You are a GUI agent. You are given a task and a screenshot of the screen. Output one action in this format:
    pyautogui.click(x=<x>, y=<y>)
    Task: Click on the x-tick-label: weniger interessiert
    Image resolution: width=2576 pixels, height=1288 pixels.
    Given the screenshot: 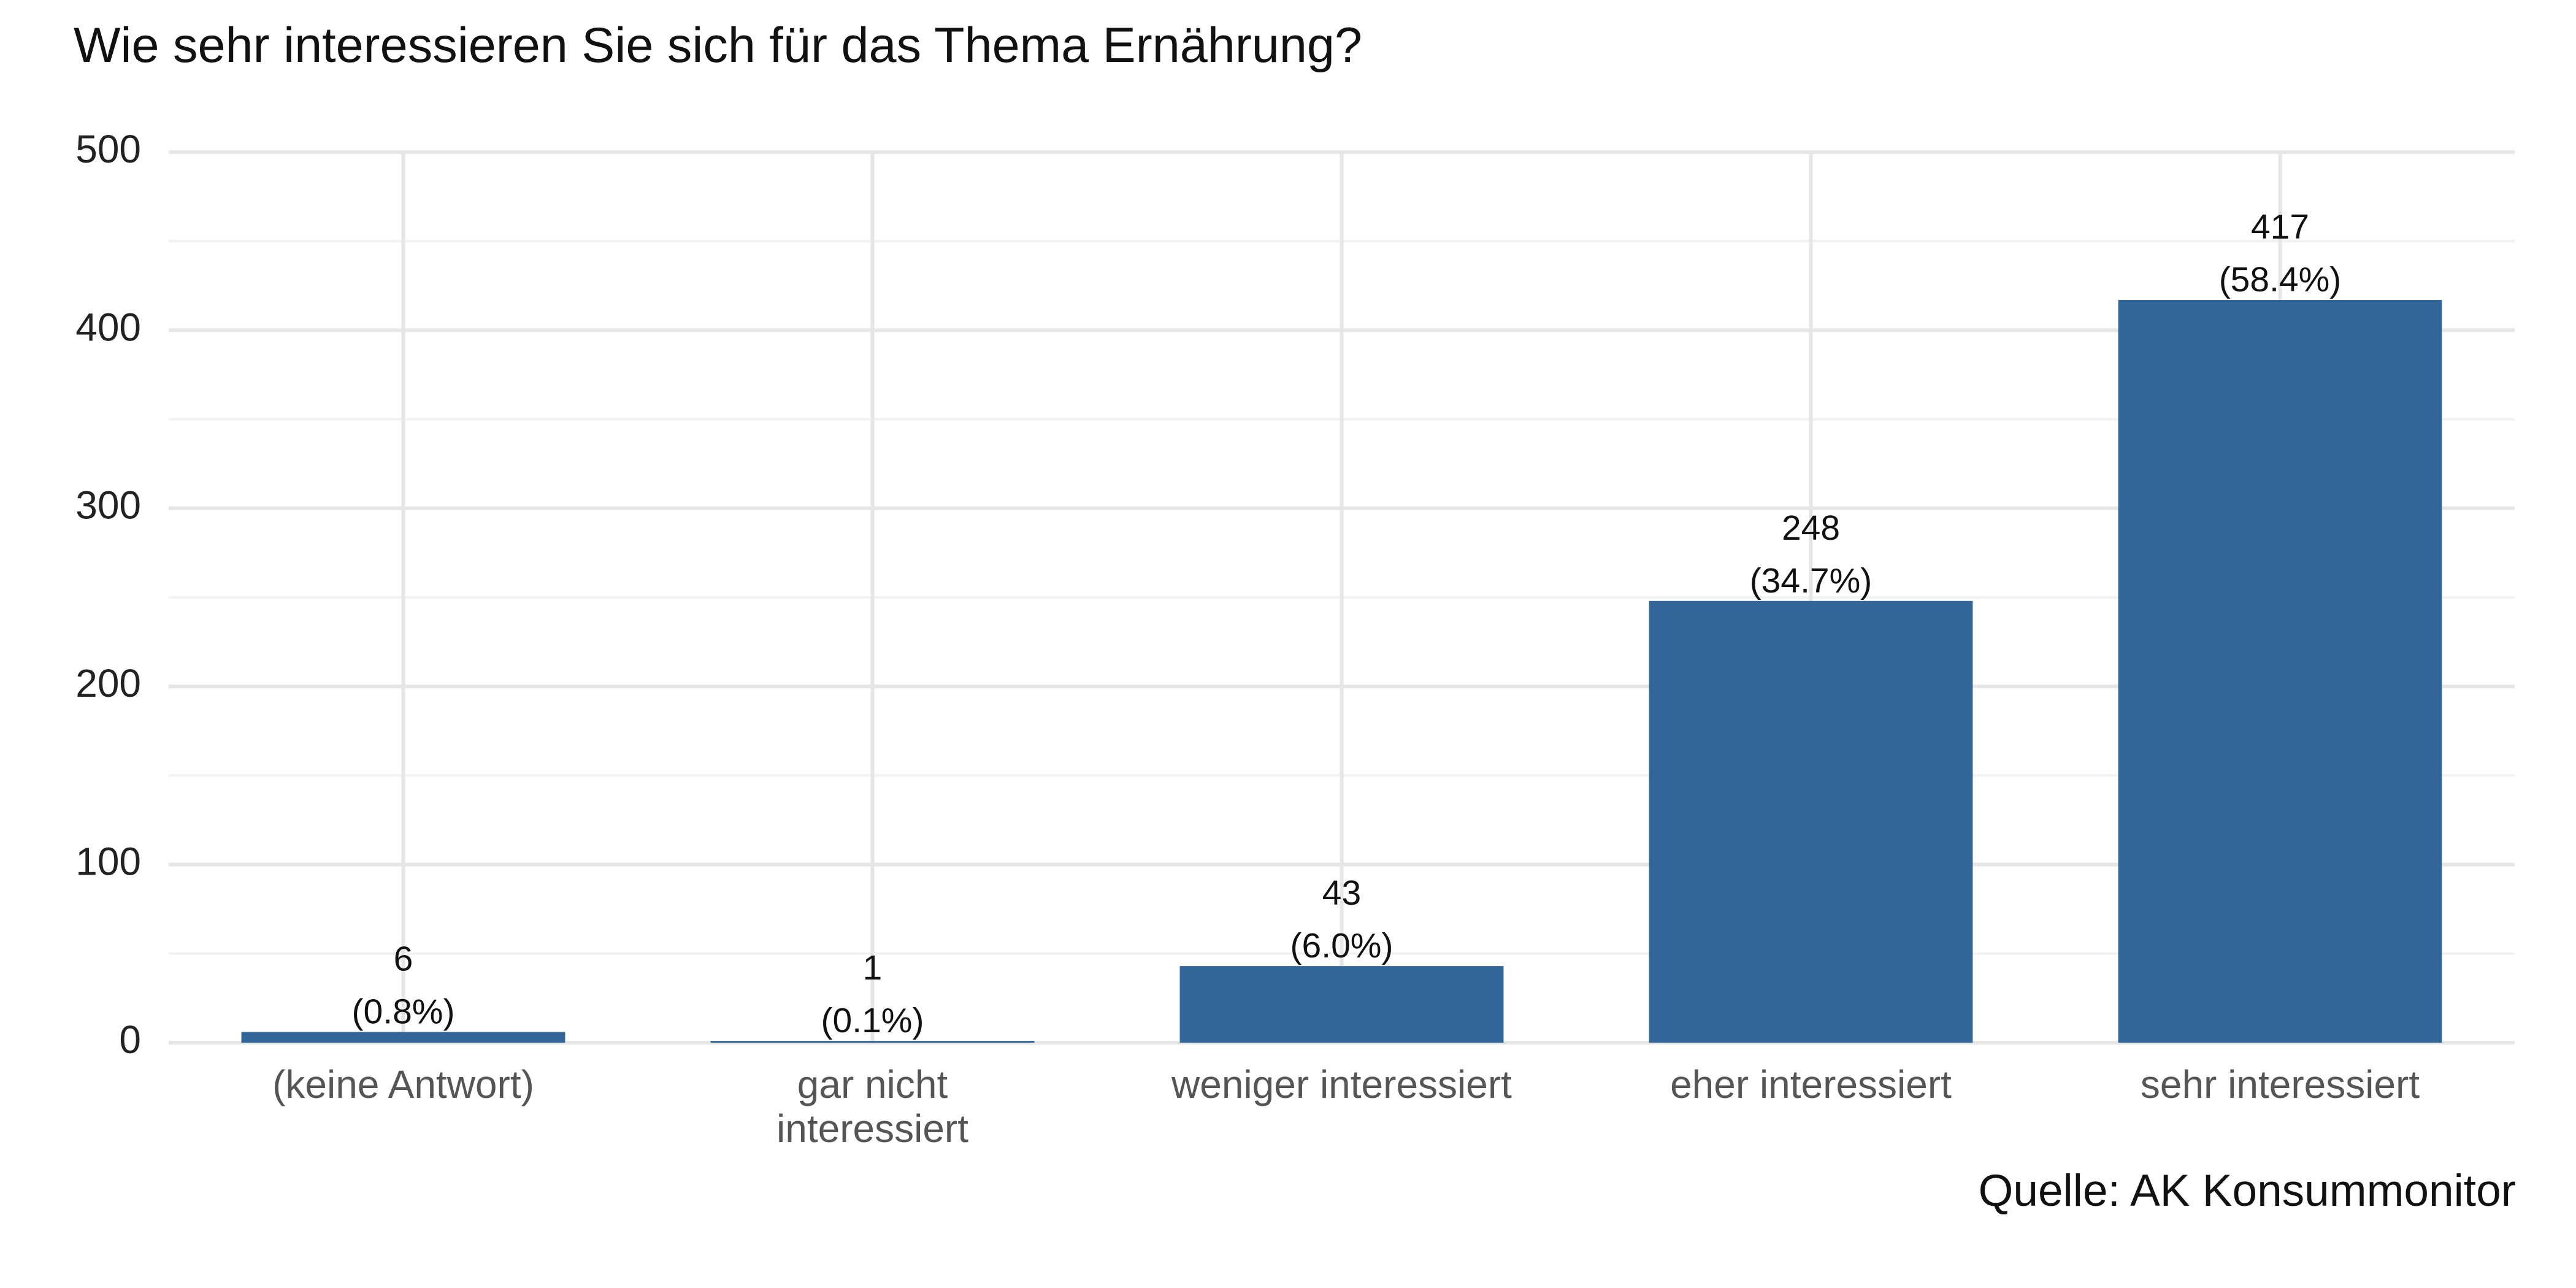 What is the action you would take?
    pyautogui.click(x=1341, y=1084)
    